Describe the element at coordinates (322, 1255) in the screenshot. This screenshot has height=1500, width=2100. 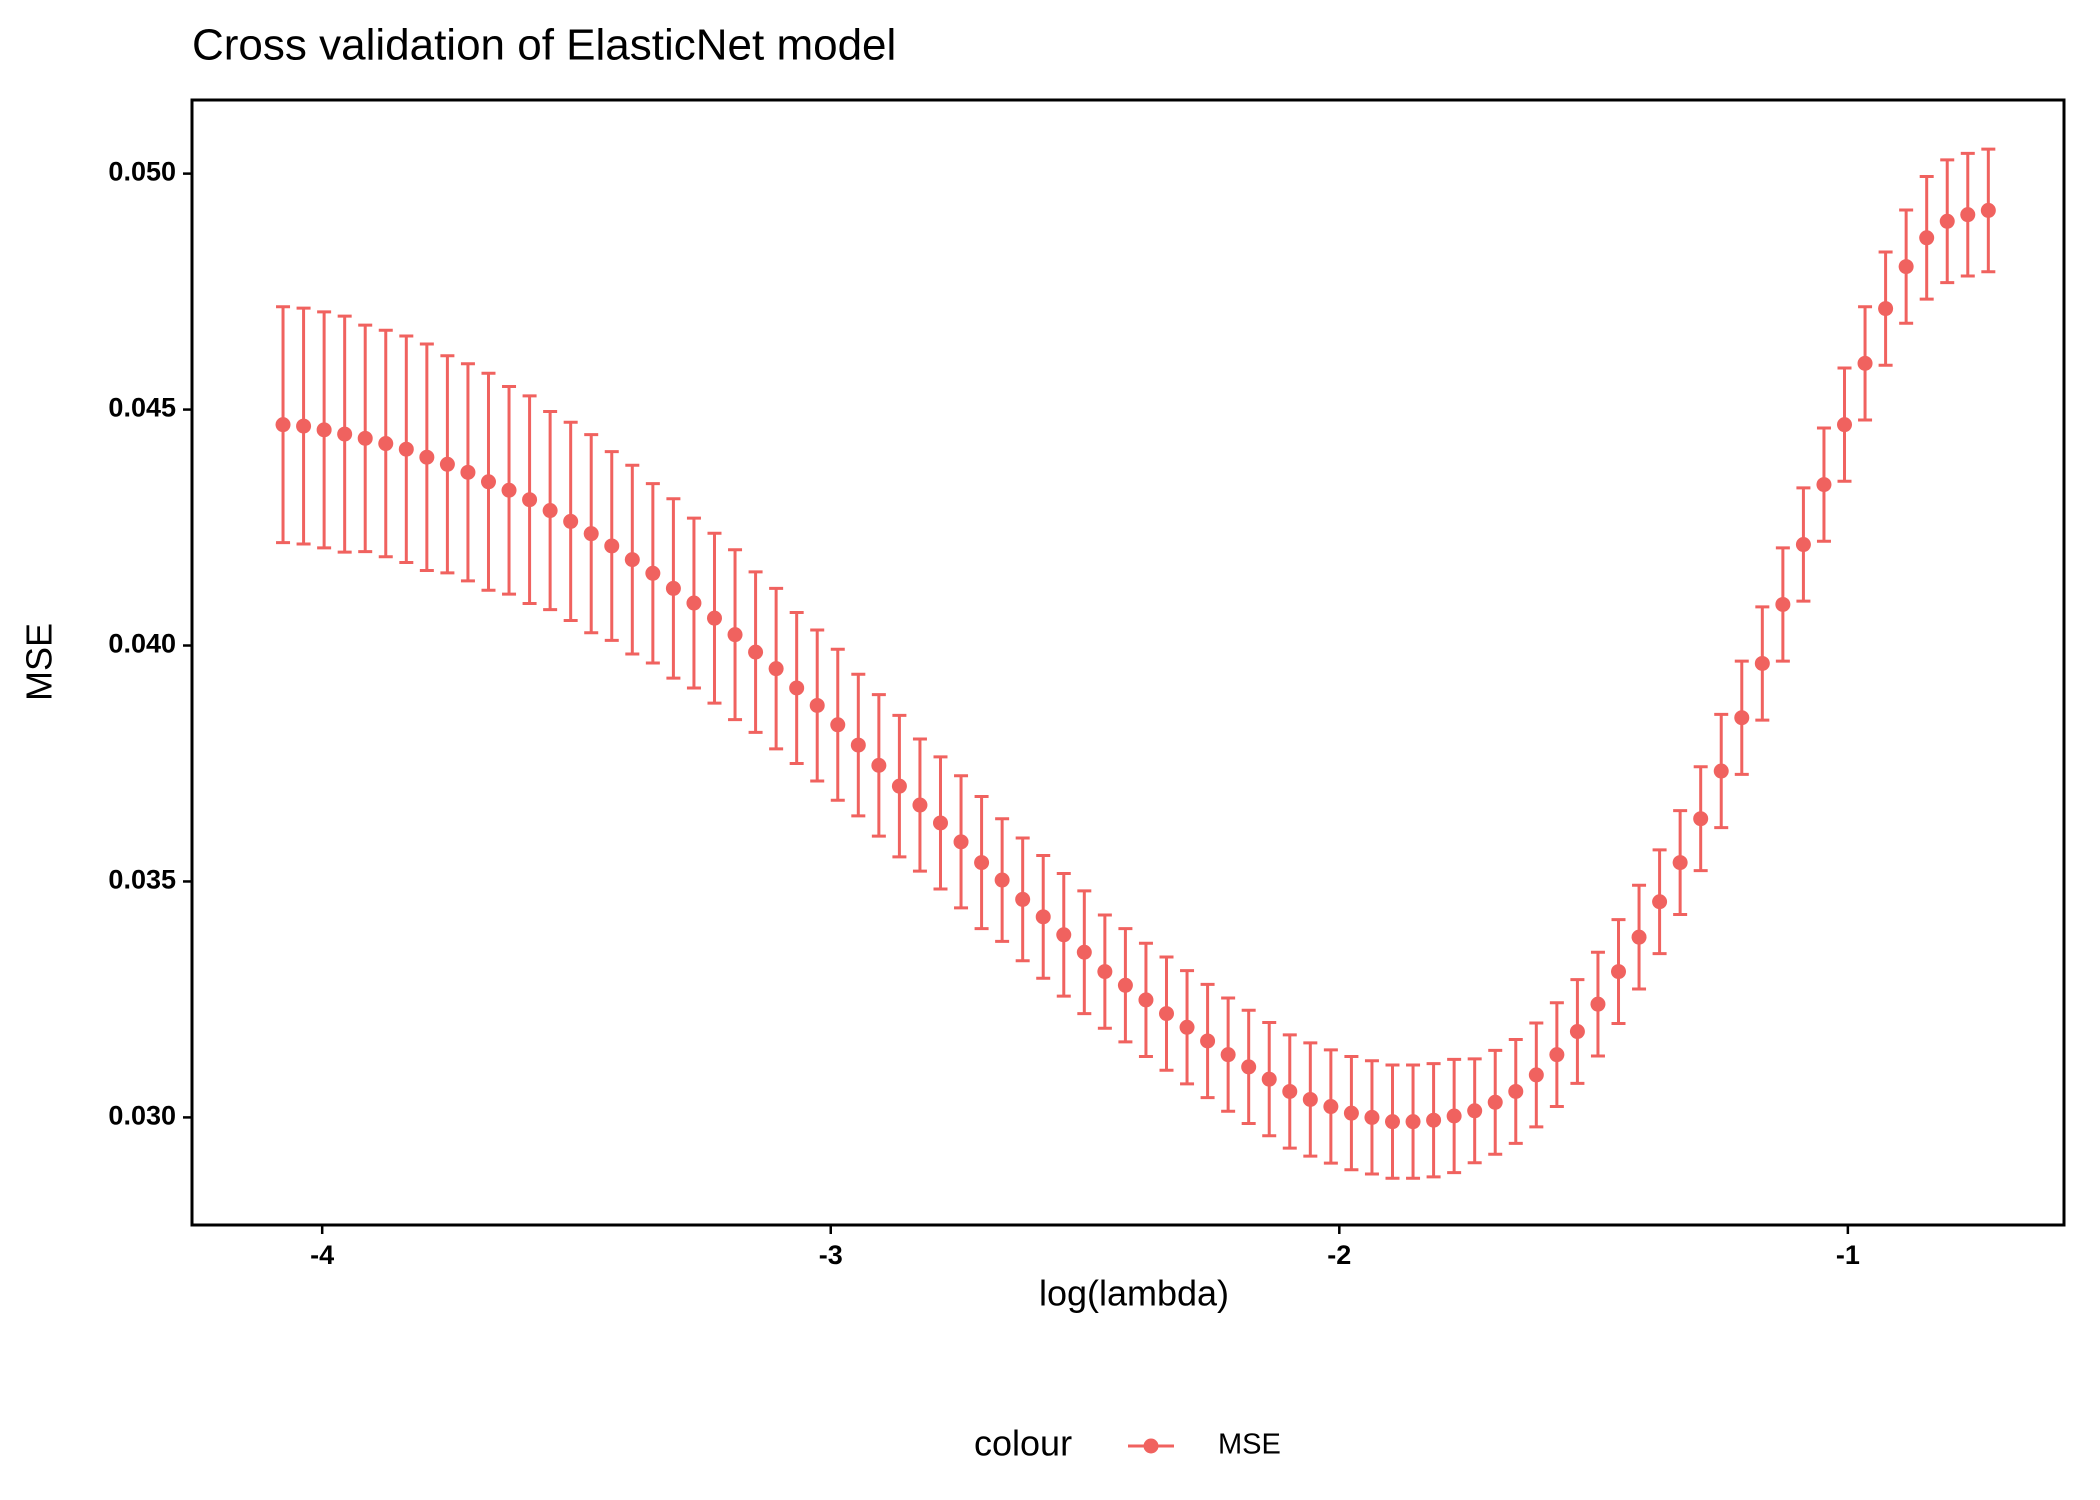
I see `x-tick-label: -4` at that location.